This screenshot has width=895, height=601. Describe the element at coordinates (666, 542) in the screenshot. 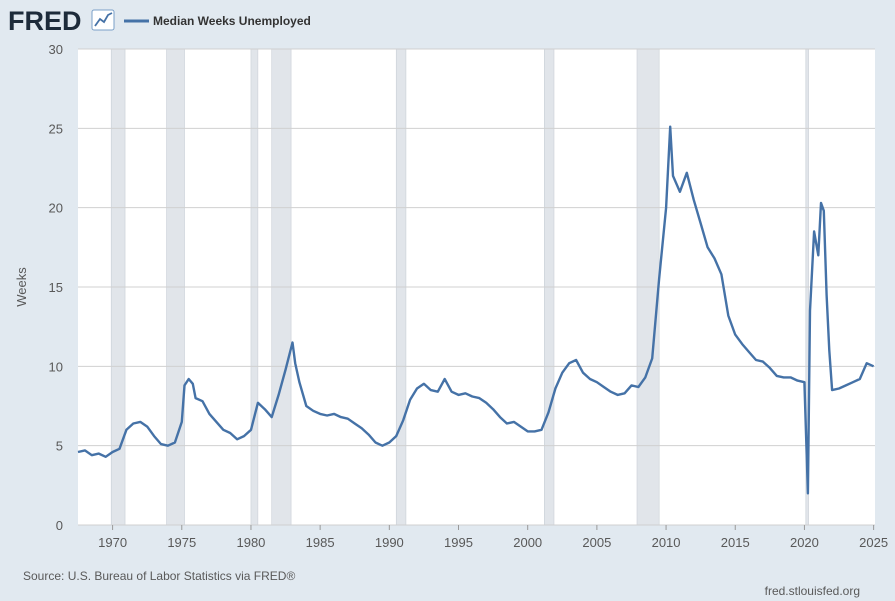

I see `x-tick-label: 2010` at that location.